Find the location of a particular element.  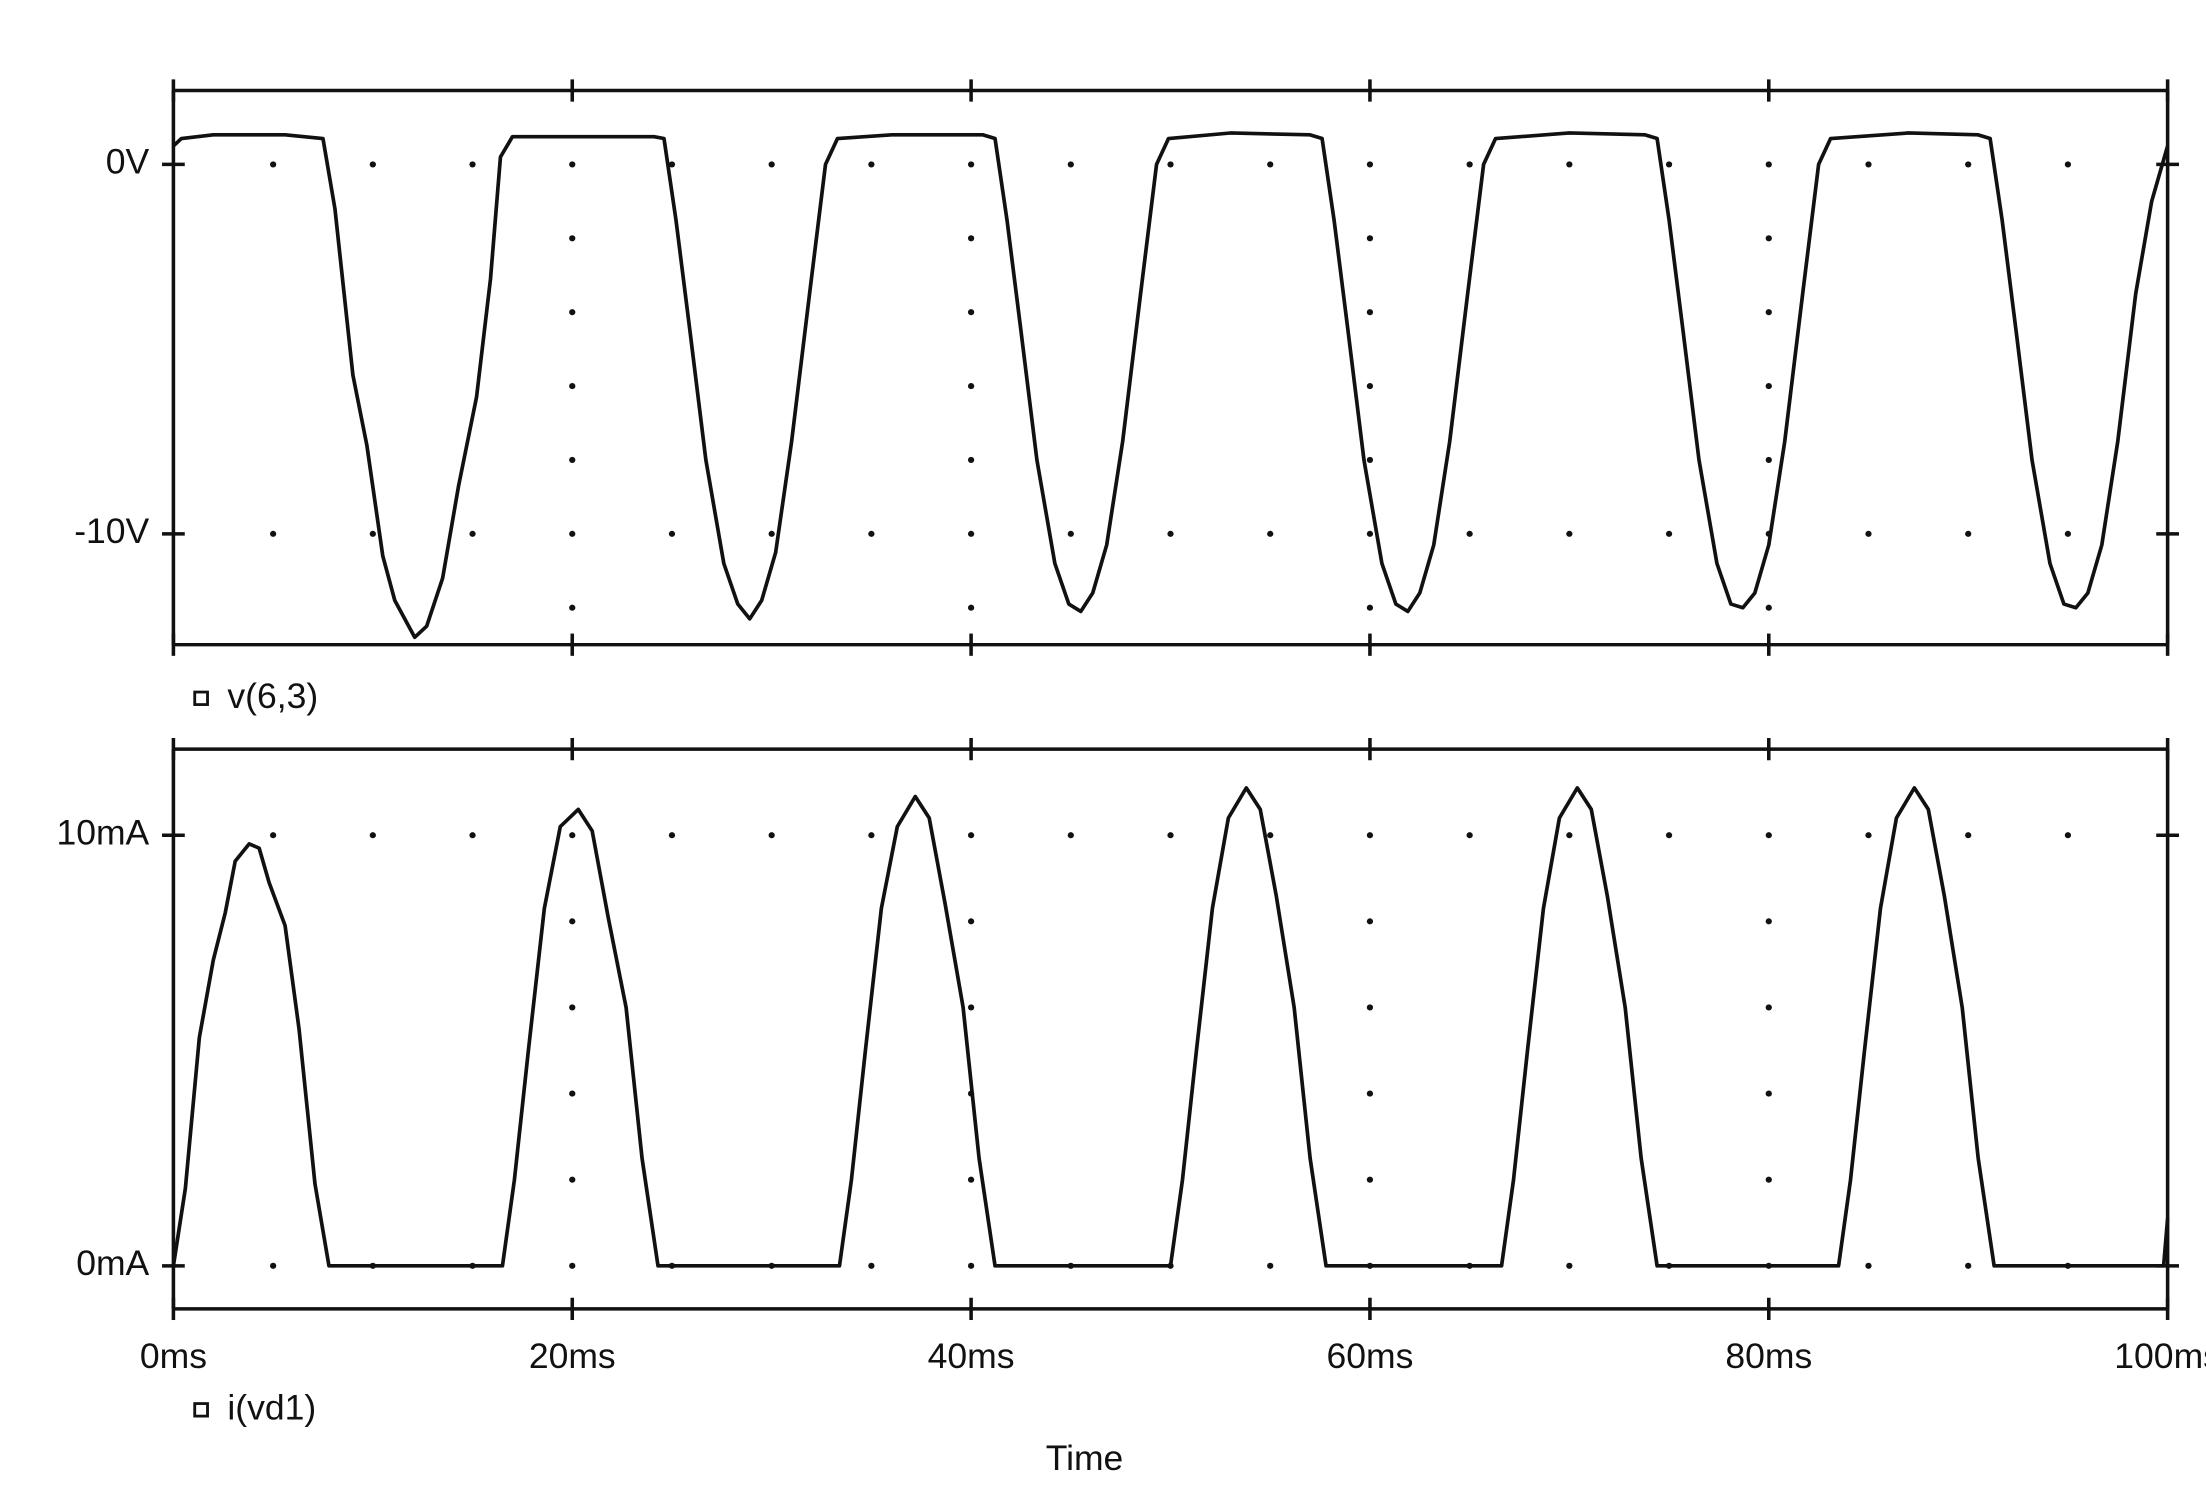

y-tick-label: 10mA is located at coordinates (102, 833).